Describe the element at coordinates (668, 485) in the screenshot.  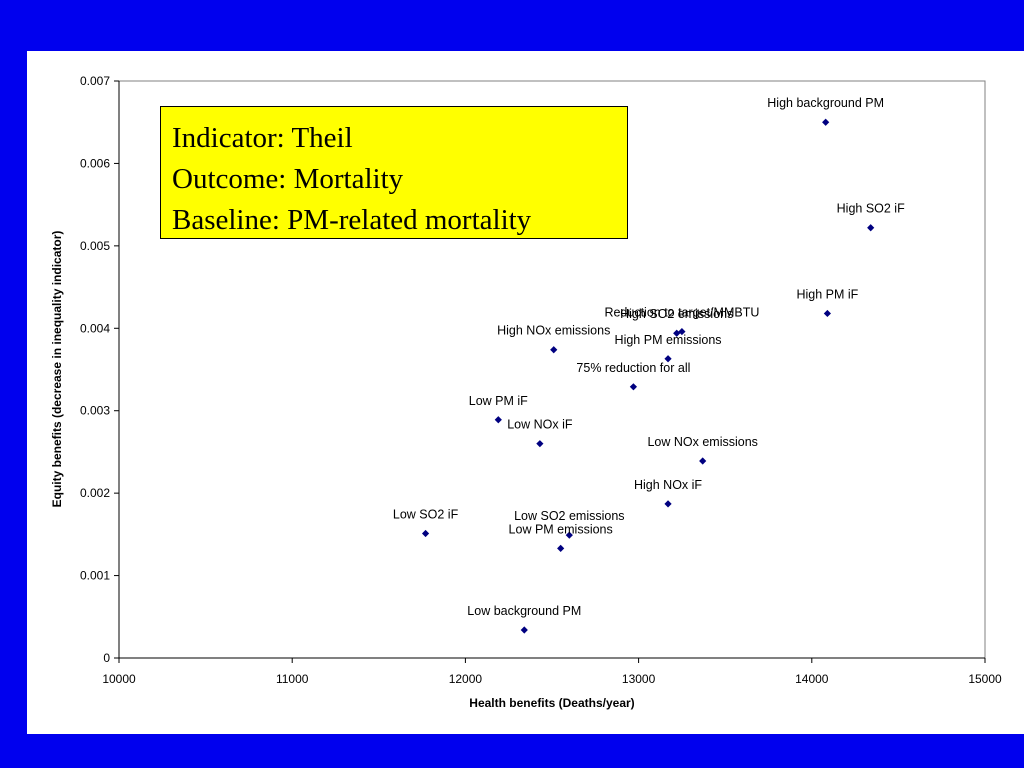
I see `data-point-label: High NOx iF` at that location.